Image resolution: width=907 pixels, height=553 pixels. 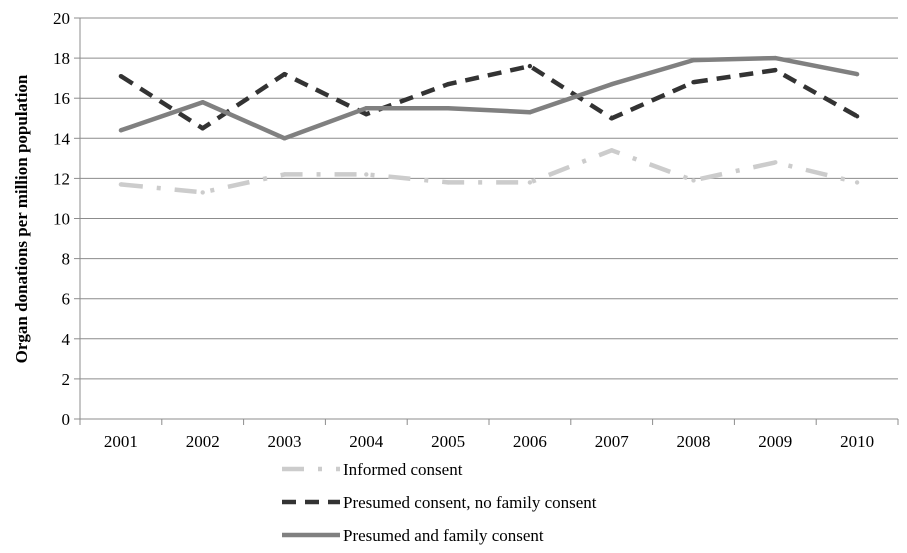 What do you see at coordinates (61, 178) in the screenshot?
I see `y-tick-label: 12` at bounding box center [61, 178].